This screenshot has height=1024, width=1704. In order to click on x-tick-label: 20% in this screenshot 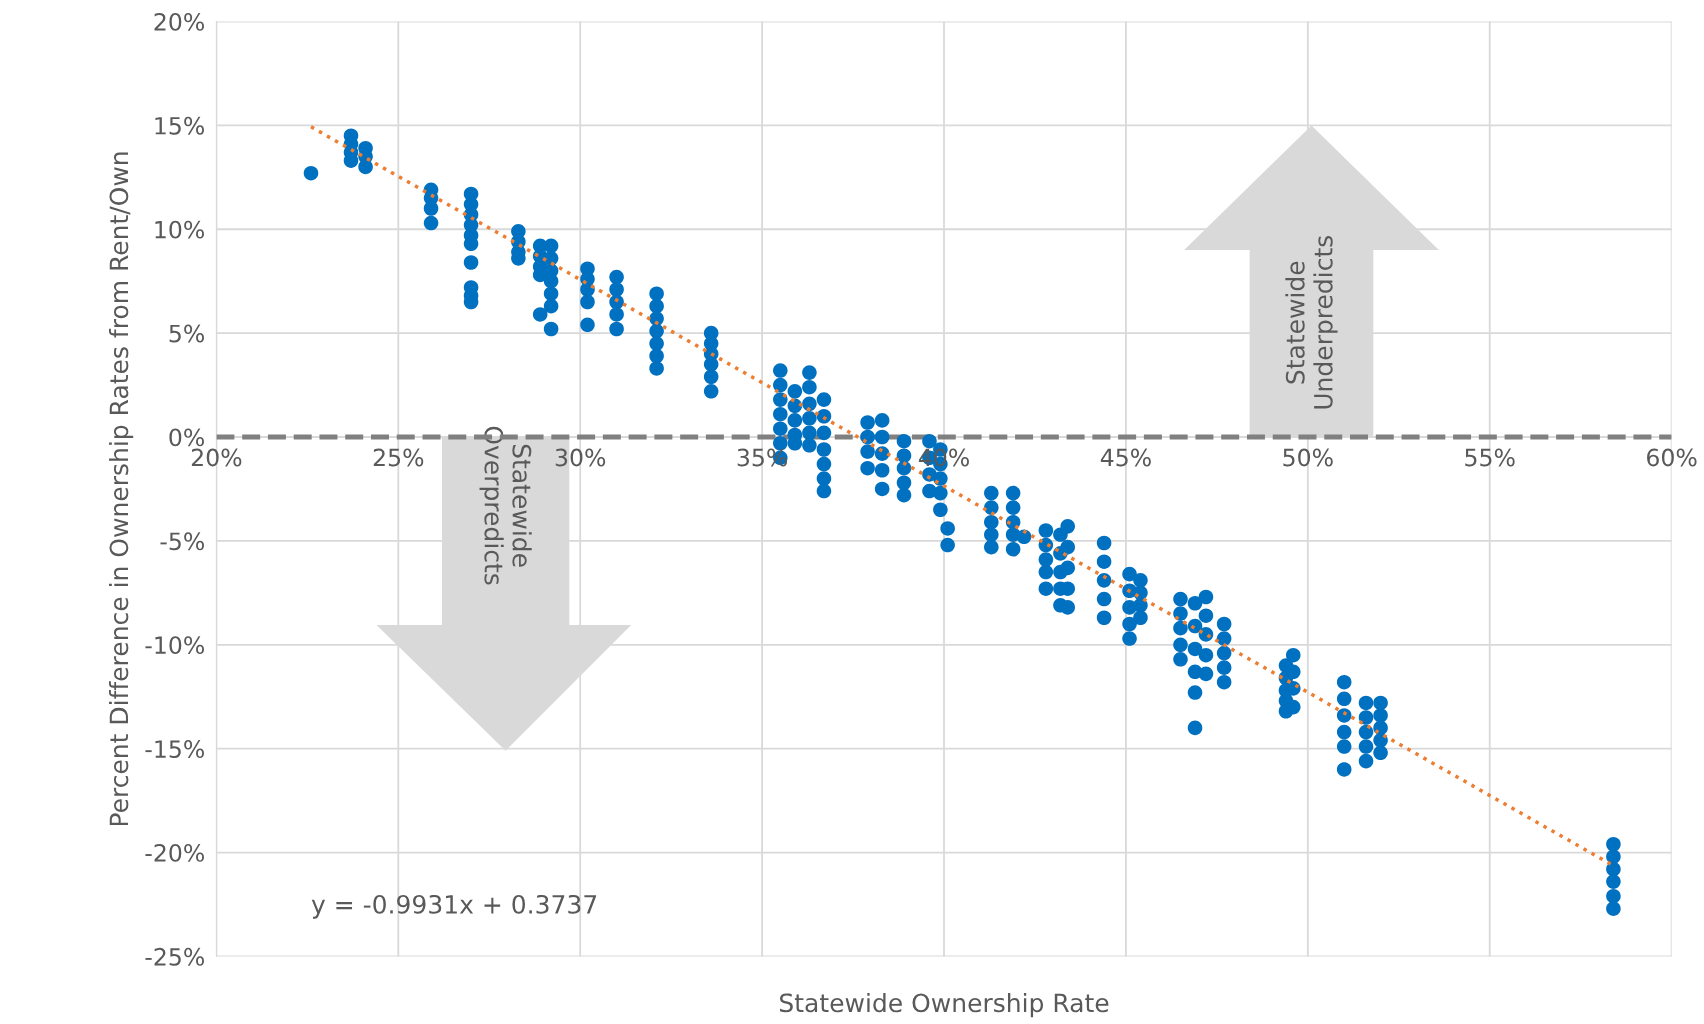, I will do `click(216, 457)`.